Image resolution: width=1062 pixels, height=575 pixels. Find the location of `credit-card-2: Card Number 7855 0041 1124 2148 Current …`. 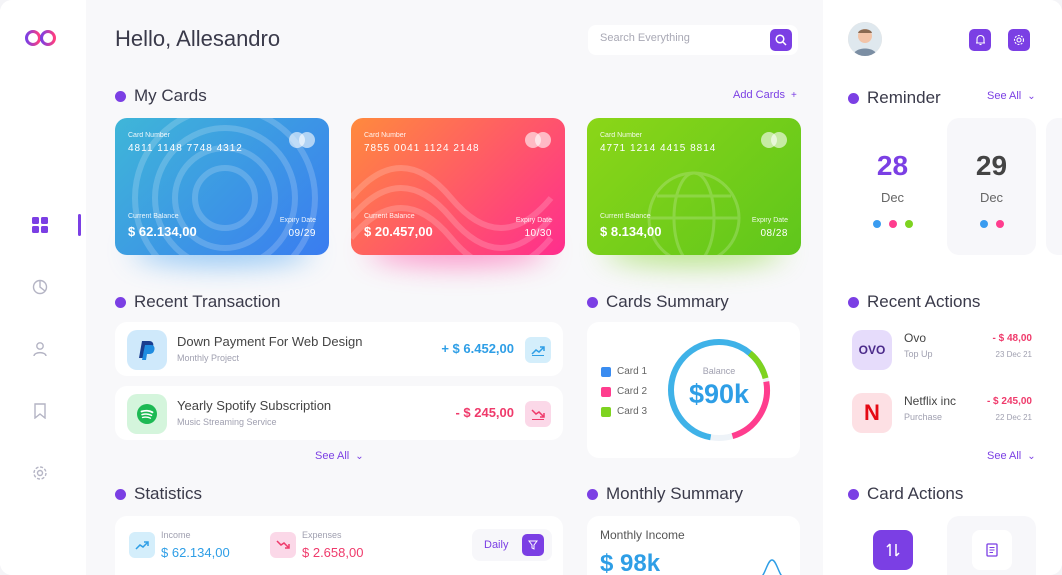

credit-card-2: Card Number 7855 0041 1124 2148 Current … is located at coordinates (458, 186).